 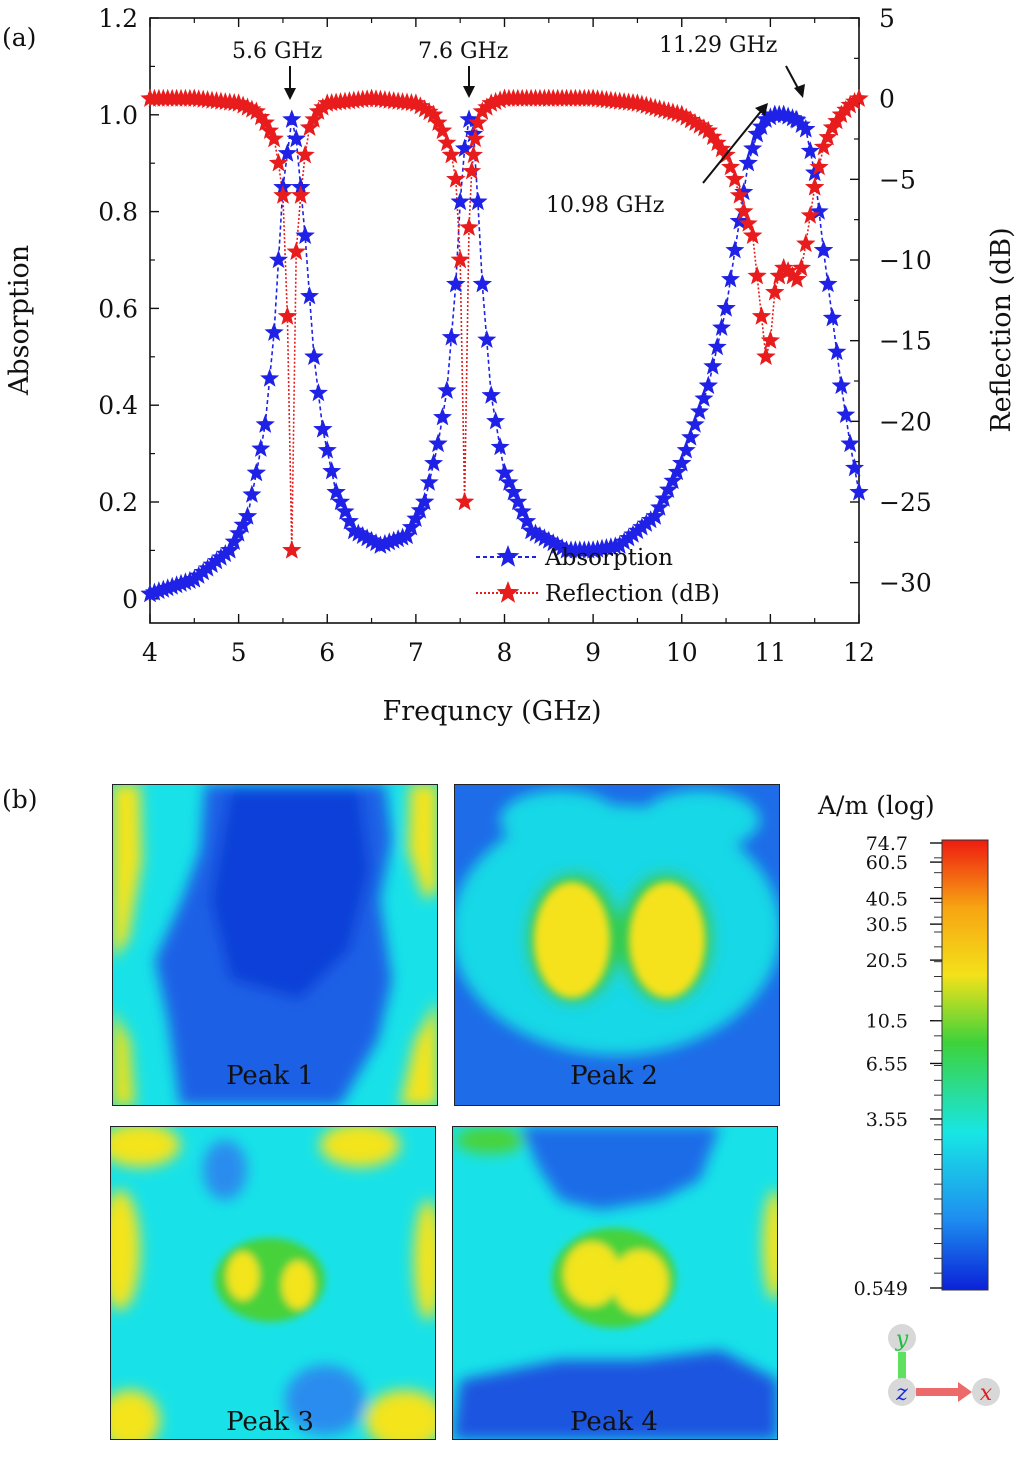 I want to click on annotation-label: 5.6 GHz, so click(x=277, y=51).